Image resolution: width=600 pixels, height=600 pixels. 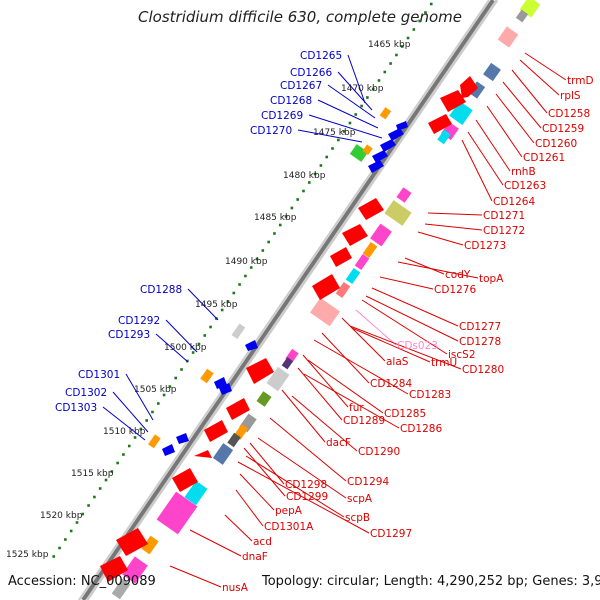 What do you see at coordinates (391, 384) in the screenshot?
I see `reverse-gene-label: CD1284` at bounding box center [391, 384].